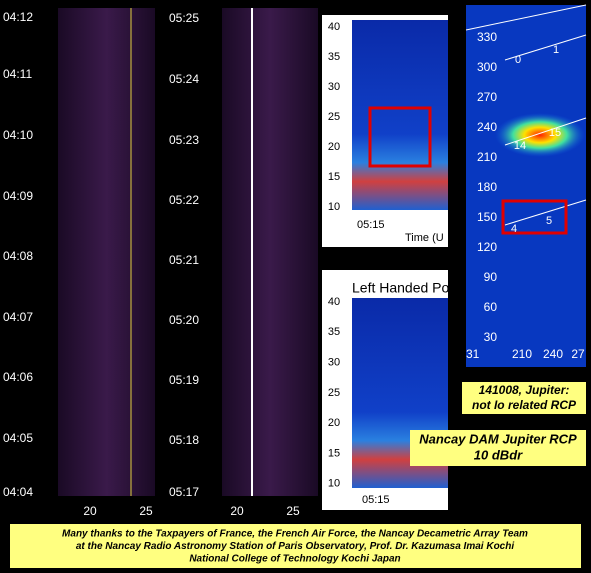  I want to click on time-label: 04:11, so click(17, 74).